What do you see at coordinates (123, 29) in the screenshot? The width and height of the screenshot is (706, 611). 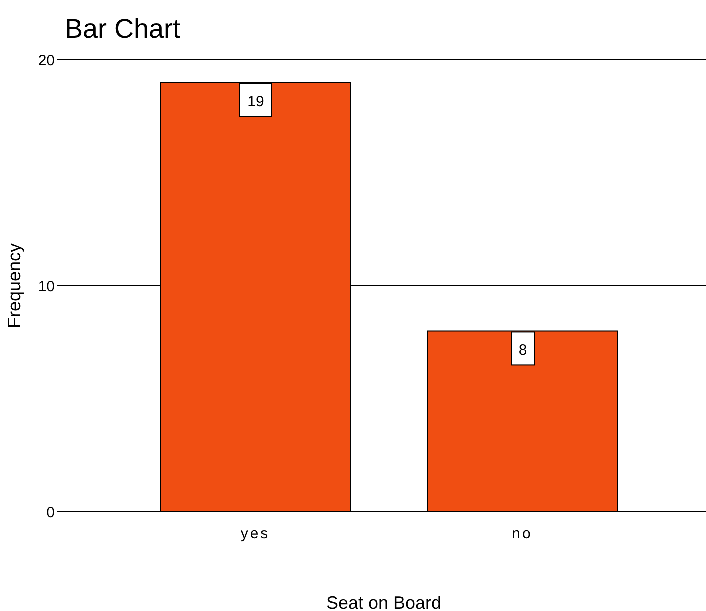 I see `chart-title: Bar Chart` at bounding box center [123, 29].